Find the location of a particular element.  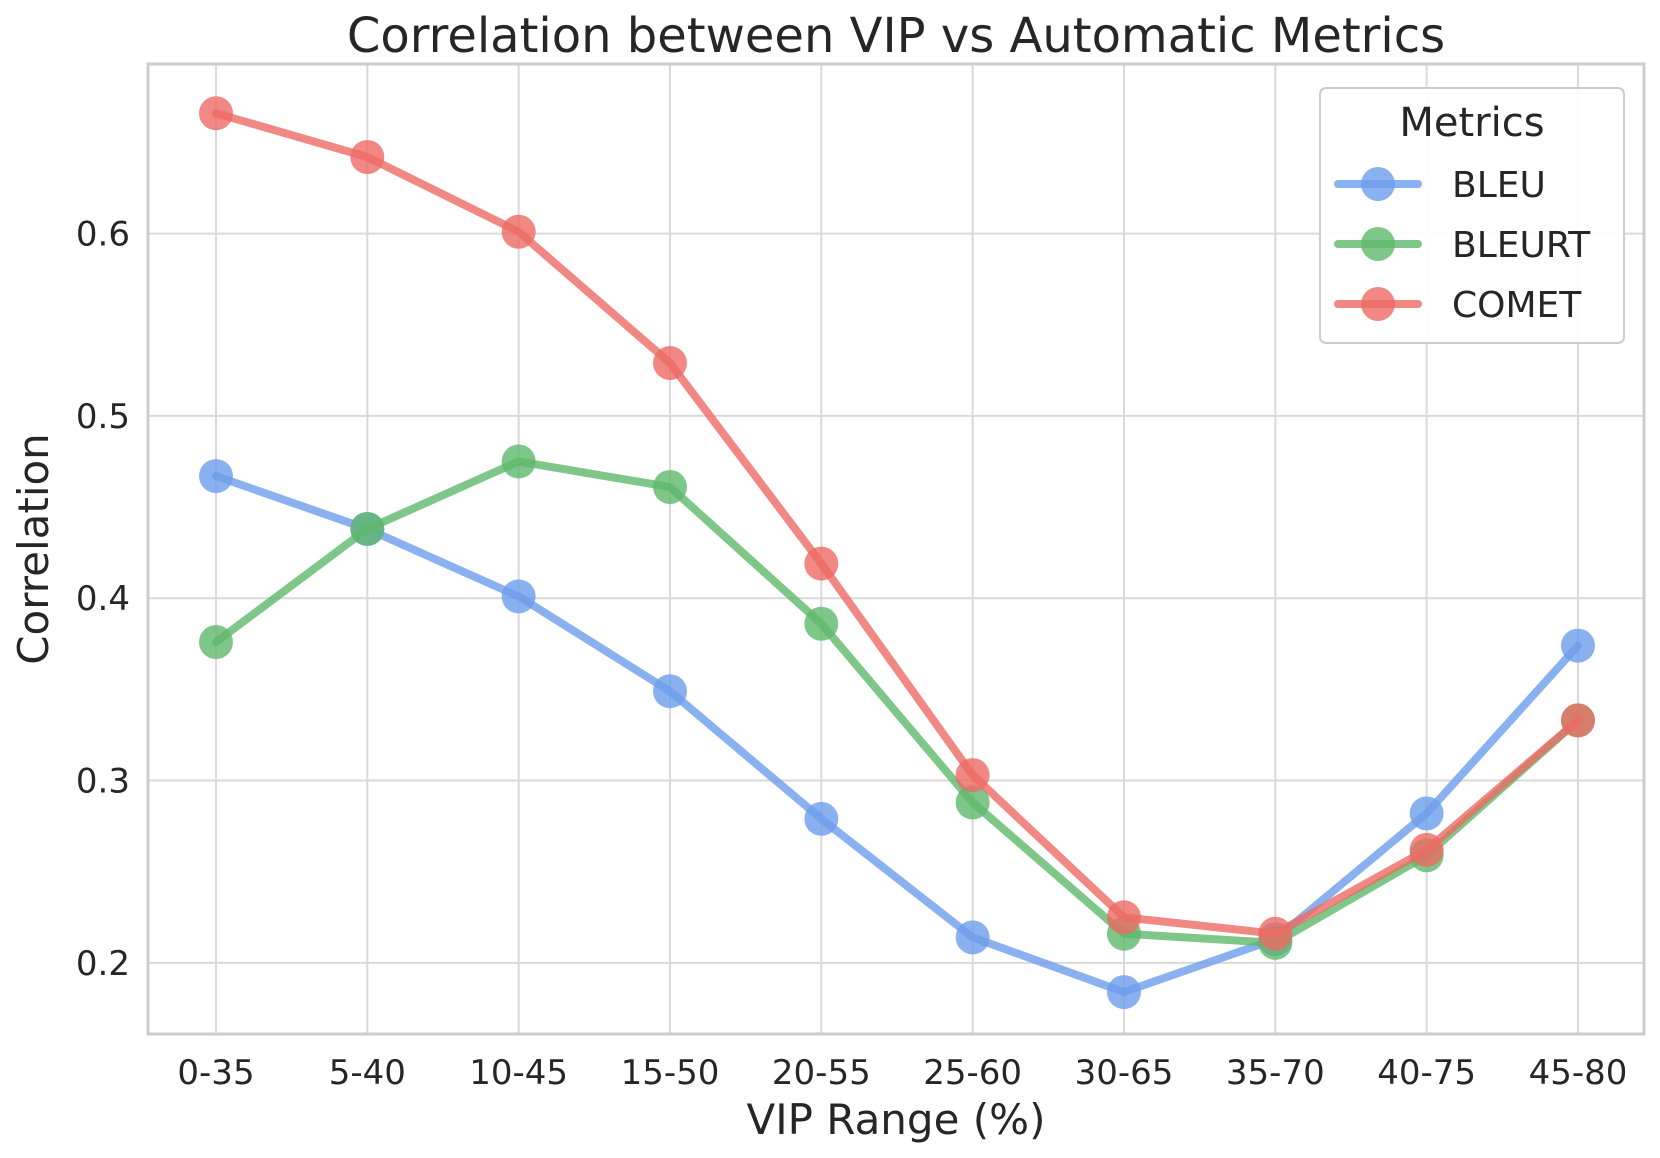

y-tick-labels: 0.2 0.3 0.4 0.5 0.6 is located at coordinates (103, 599).